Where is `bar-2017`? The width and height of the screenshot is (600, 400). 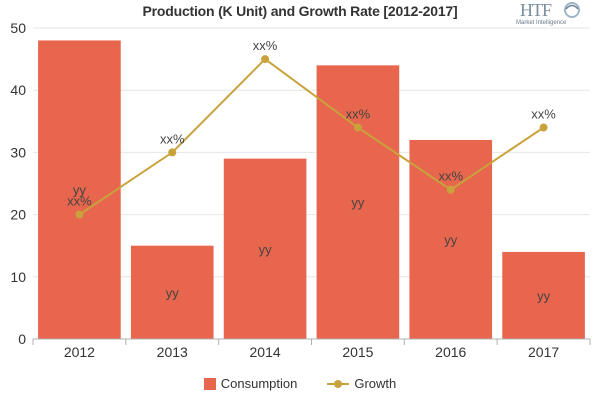 bar-2017 is located at coordinates (543, 295).